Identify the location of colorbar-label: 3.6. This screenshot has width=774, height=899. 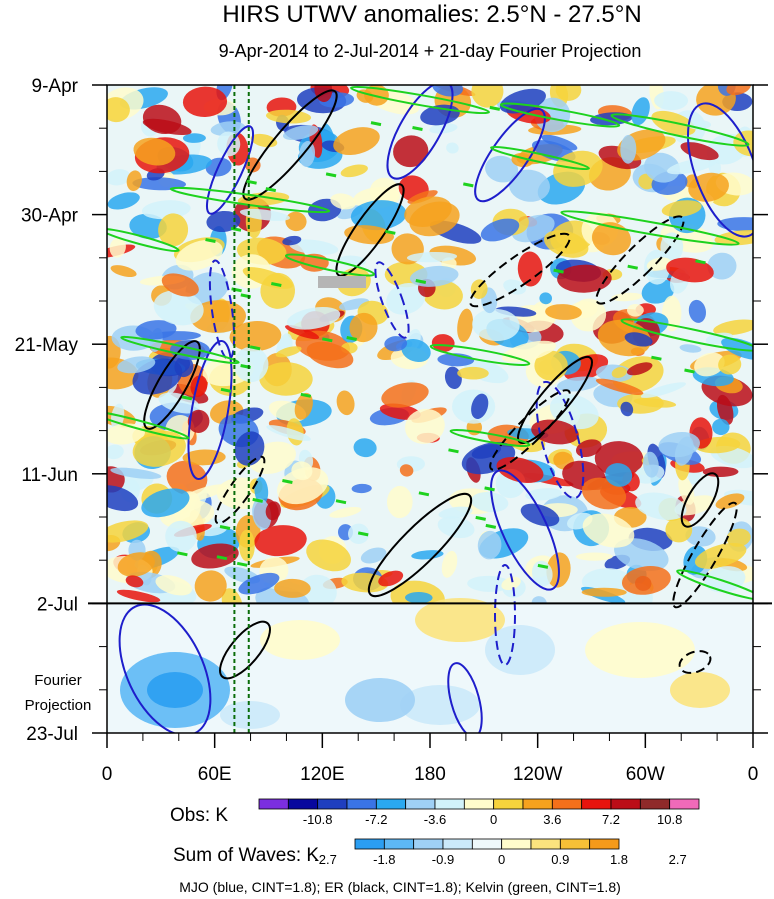
(552, 819).